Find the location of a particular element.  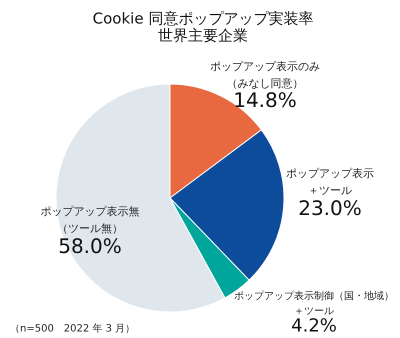

slice-label: ポップアップ表示のみ（みなし同意） is located at coordinates (265, 75).